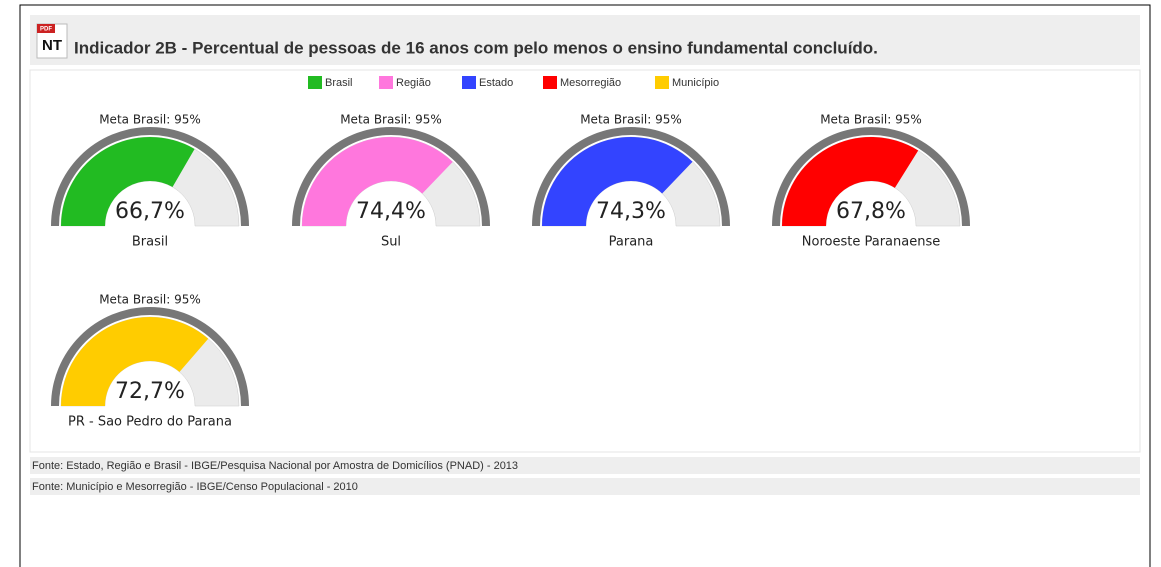 Image resolution: width=1161 pixels, height=567 pixels. Describe the element at coordinates (150, 422) in the screenshot. I see `gauge-label: PR - Sao Pedro do Parana` at that location.